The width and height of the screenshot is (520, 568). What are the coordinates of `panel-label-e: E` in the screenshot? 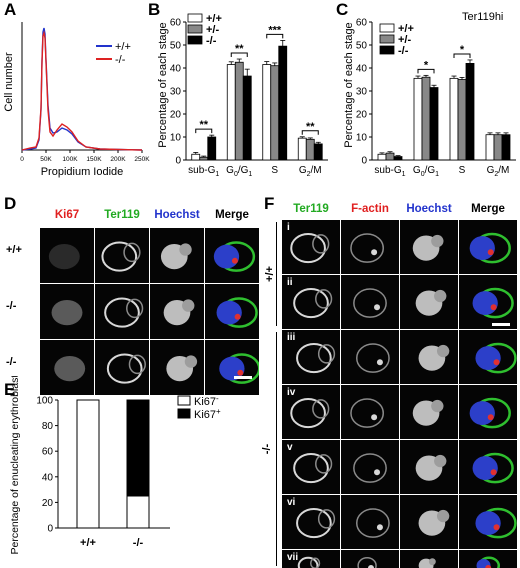 It's located at (10, 389).